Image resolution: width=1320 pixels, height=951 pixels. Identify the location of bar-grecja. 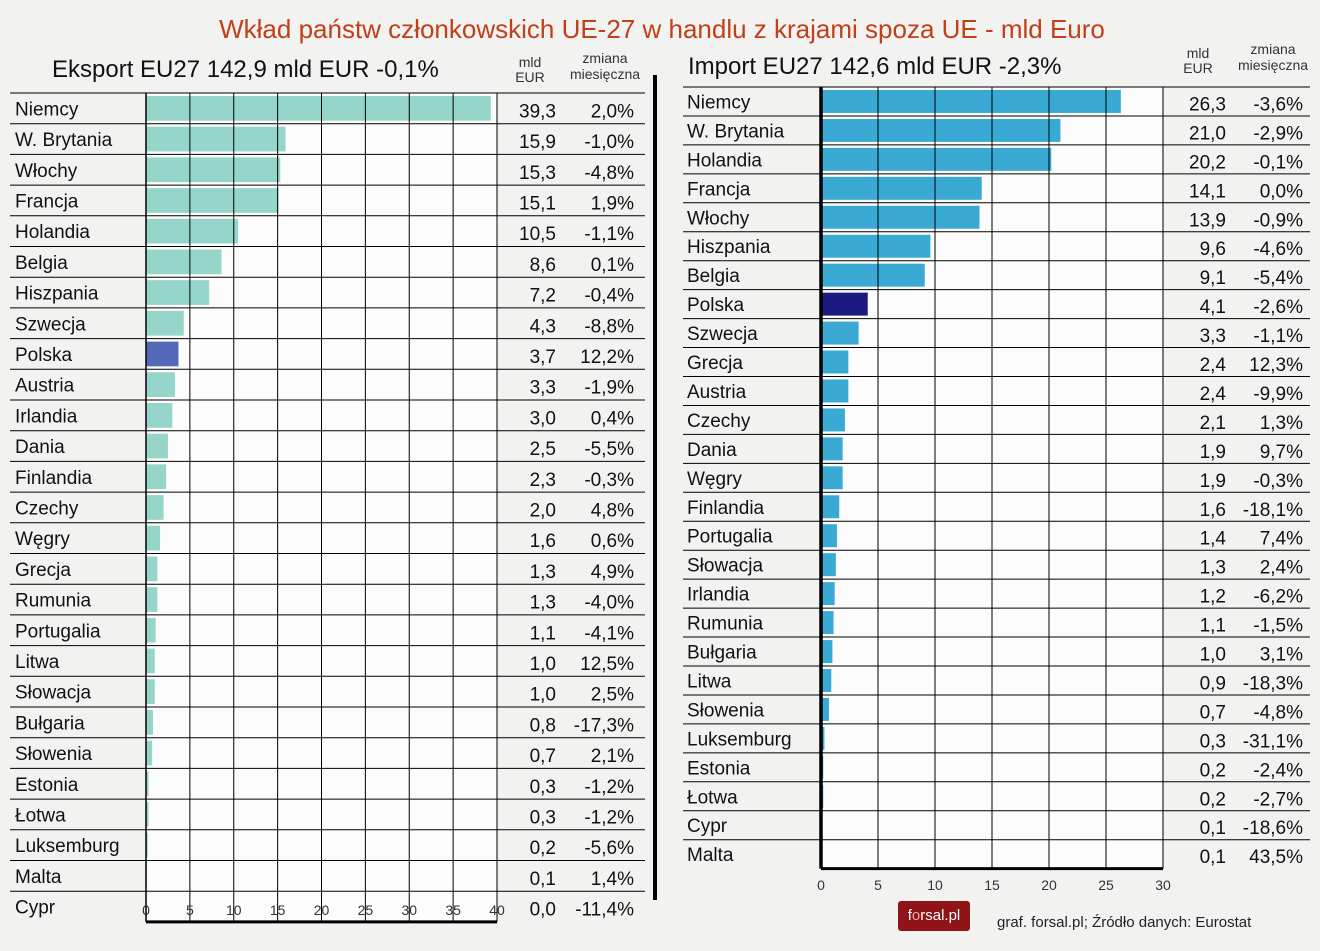
(835, 362).